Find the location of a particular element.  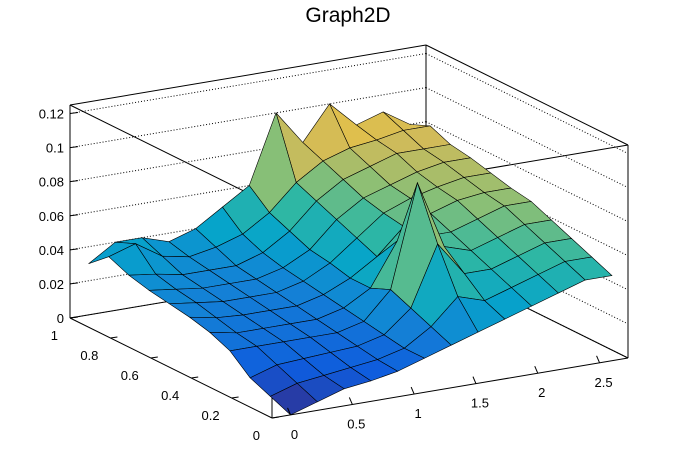

x-tick-label: 1.5 is located at coordinates (480, 403).